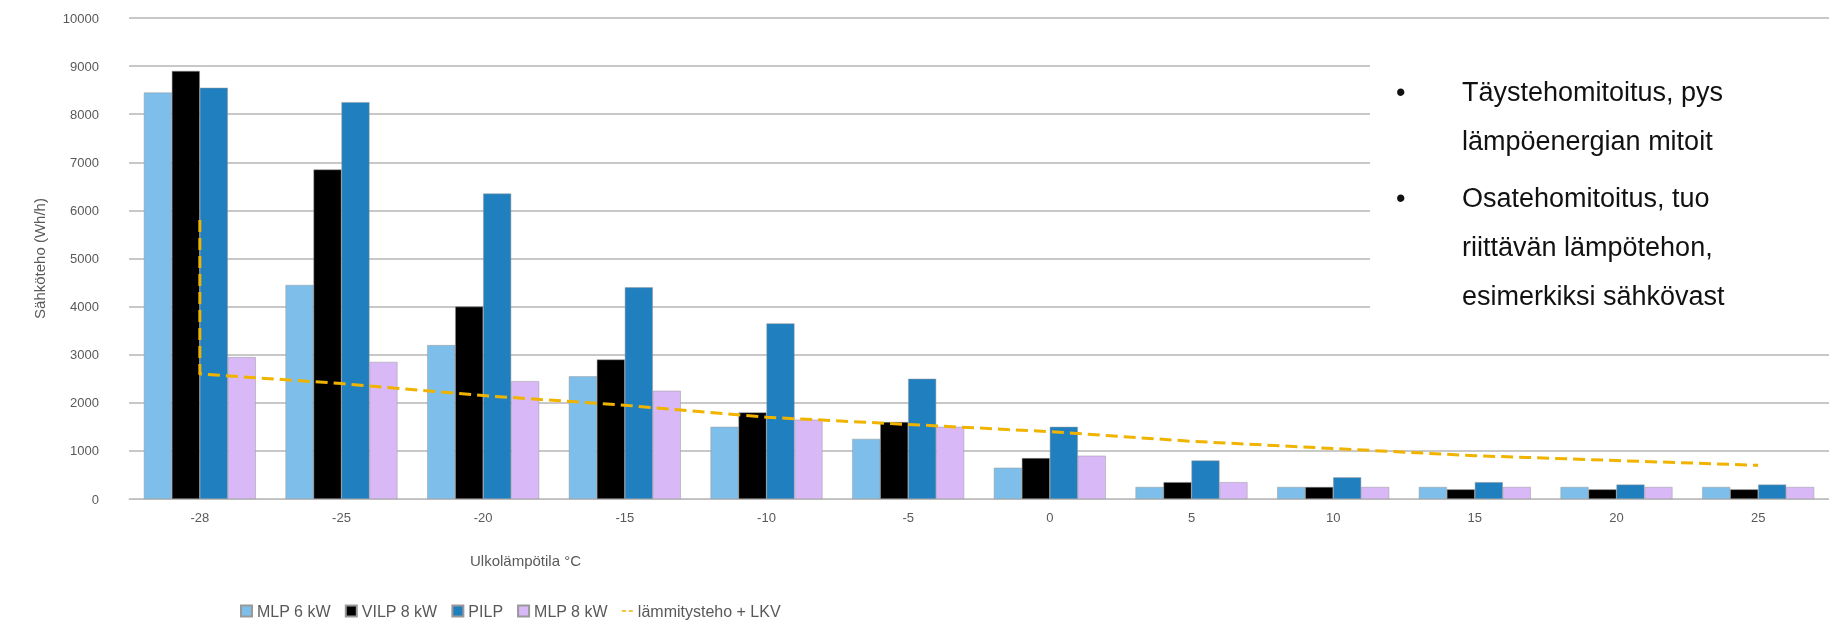 This screenshot has height=630, width=1829. Describe the element at coordinates (84, 451) in the screenshot. I see `y-tick-label: 1000` at that location.